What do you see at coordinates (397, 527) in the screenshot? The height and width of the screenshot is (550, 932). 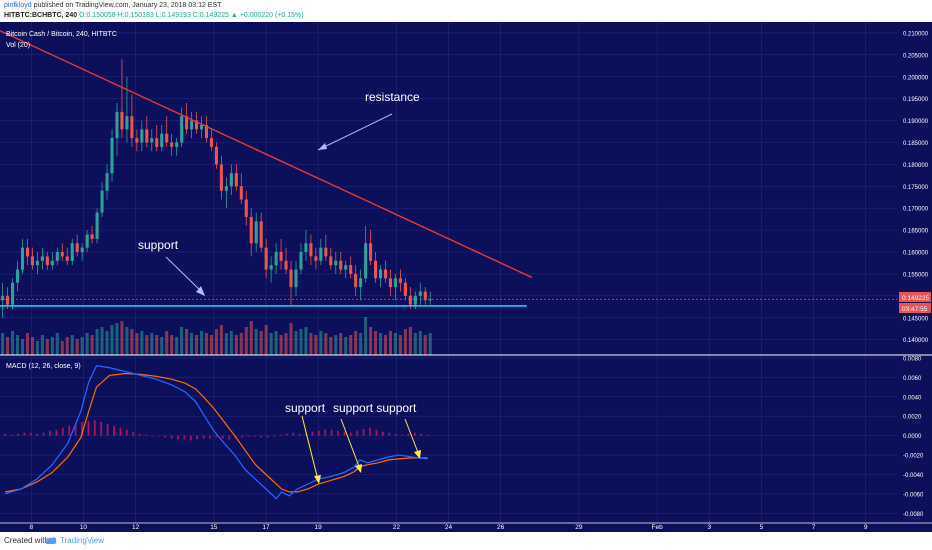 I see `time-tick-label: 22` at bounding box center [397, 527].